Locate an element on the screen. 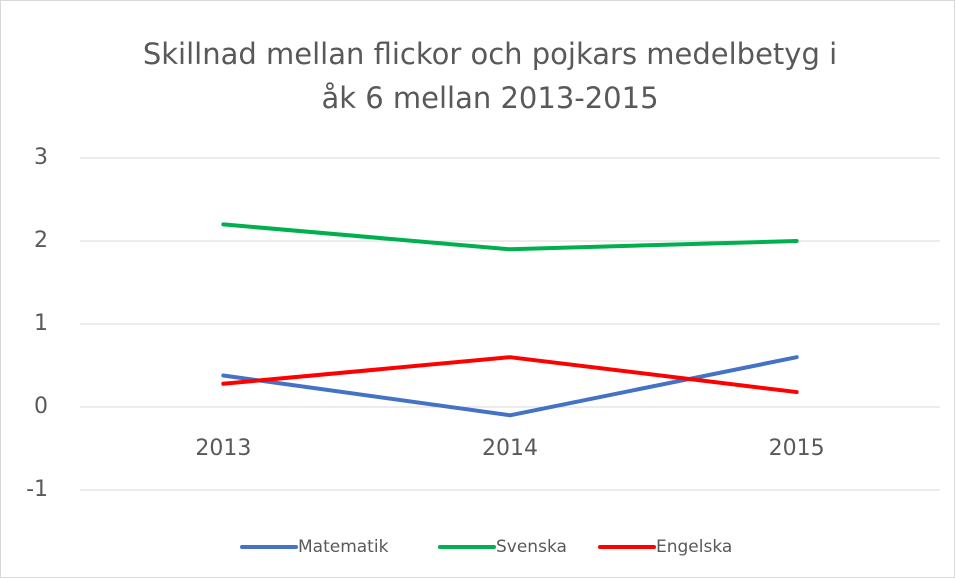  x-tick-label: 2014 is located at coordinates (510, 448).